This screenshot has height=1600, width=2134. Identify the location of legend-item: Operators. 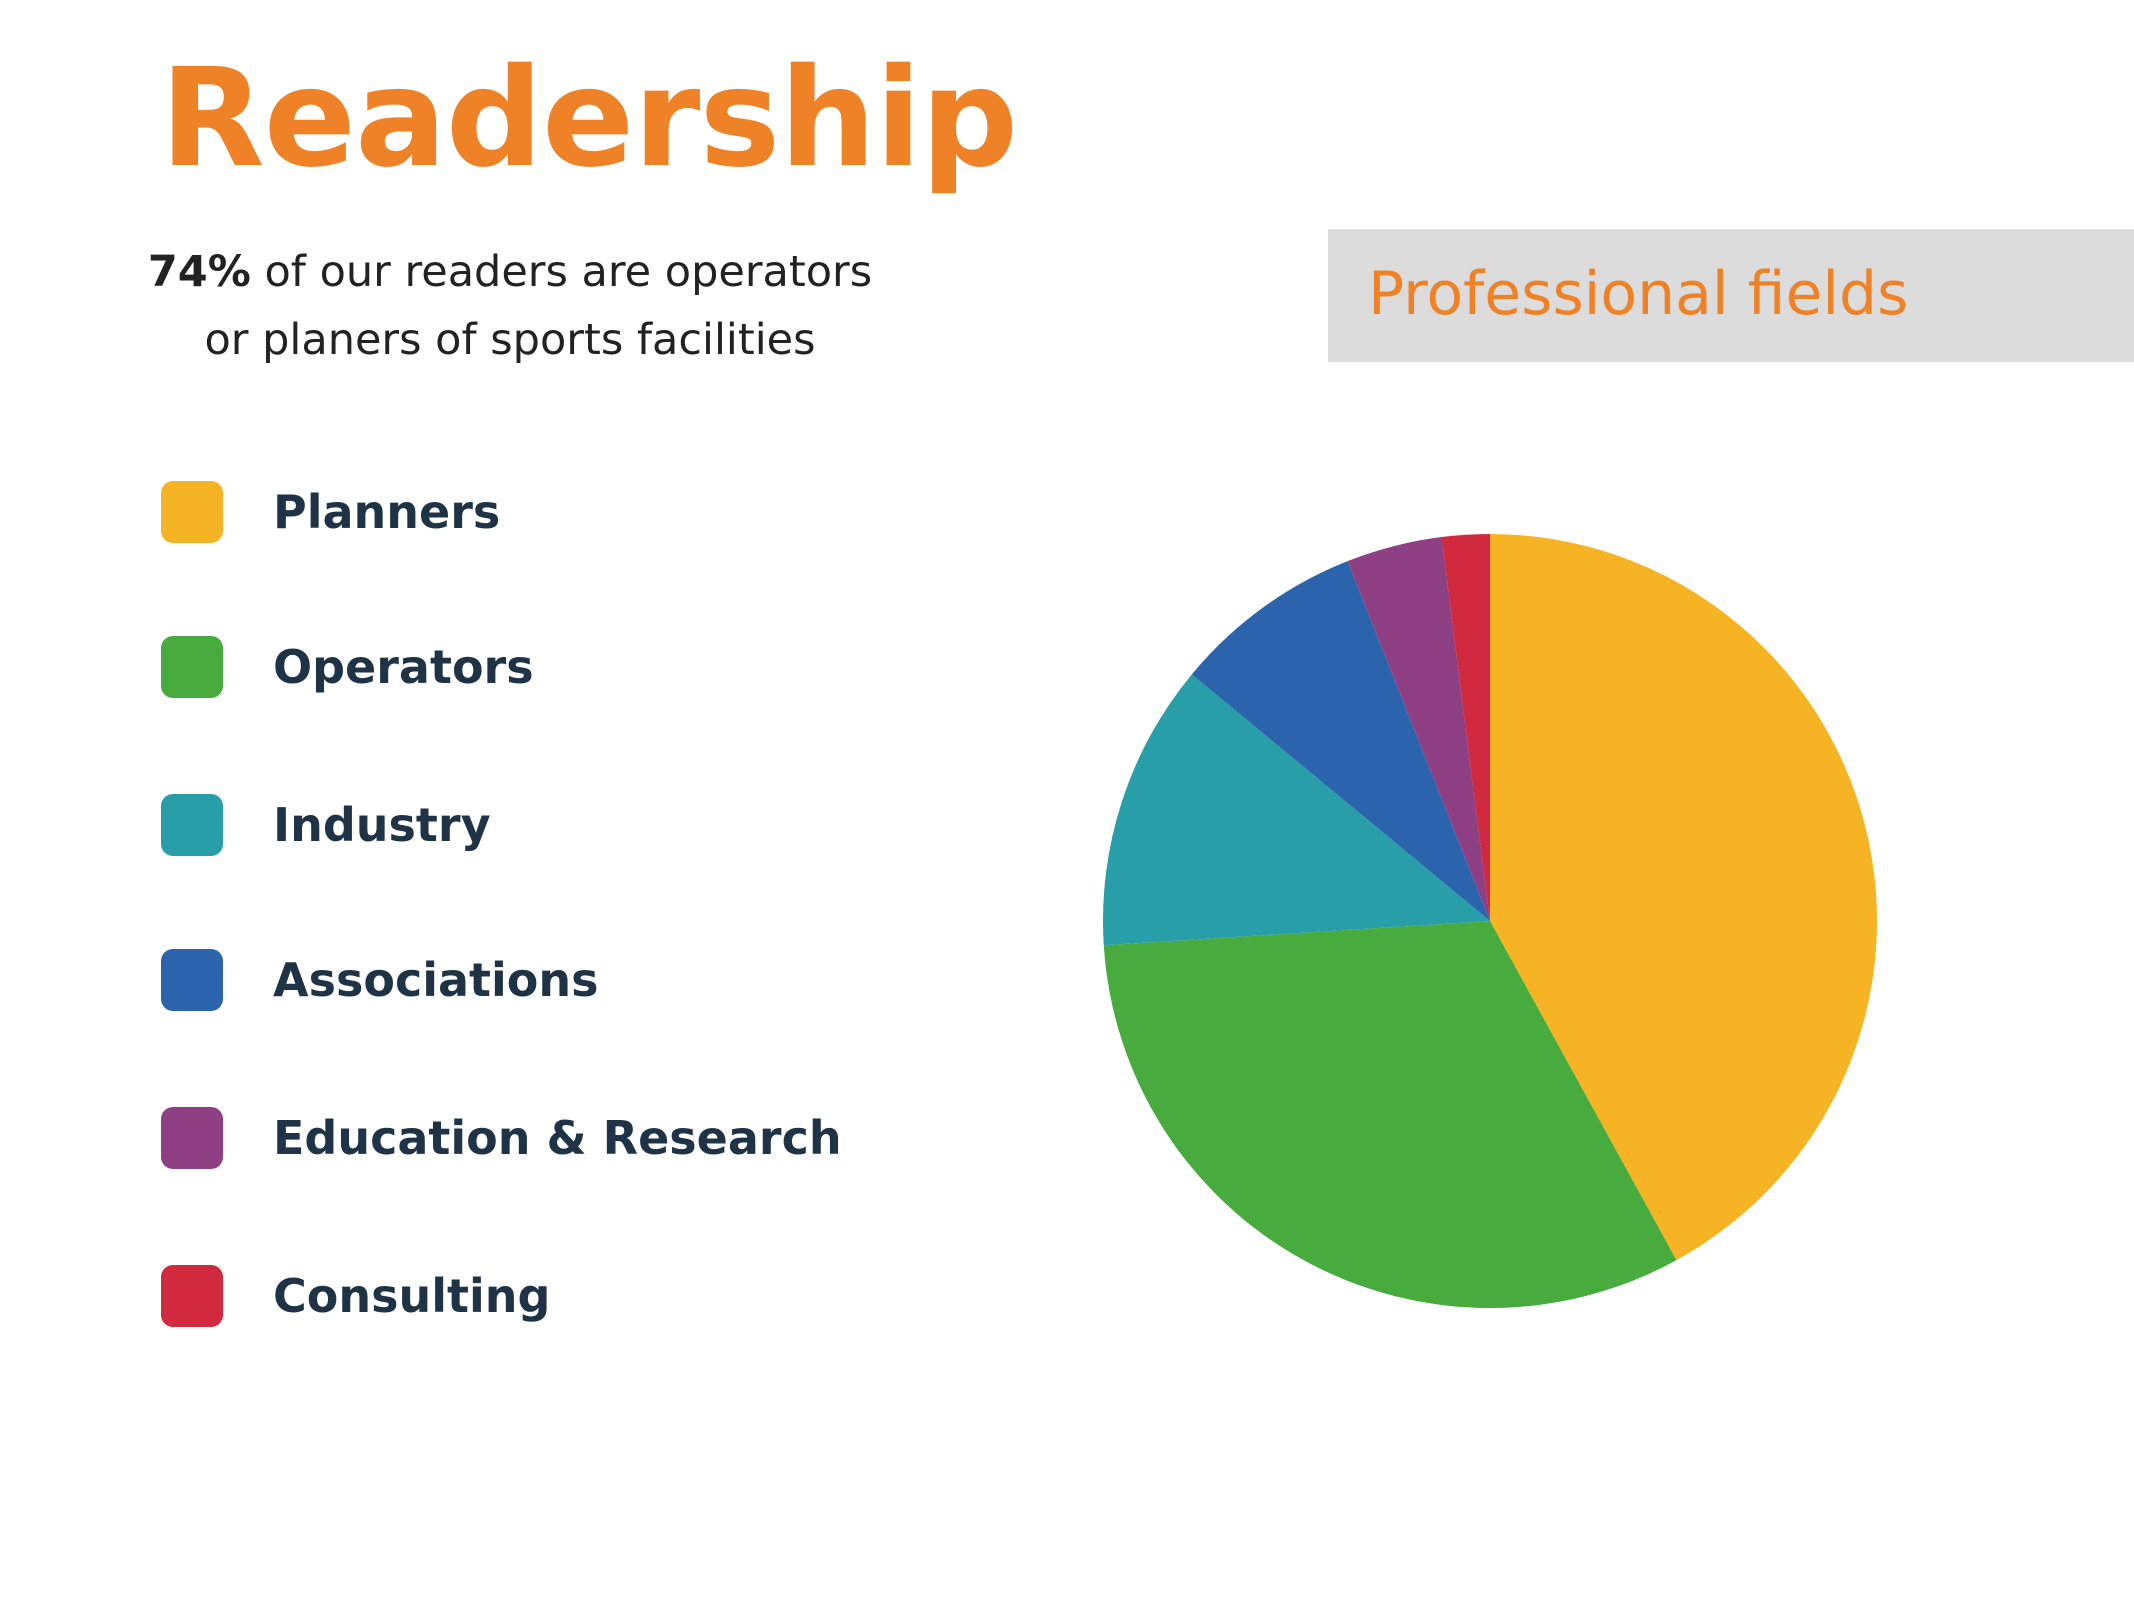
(347, 667).